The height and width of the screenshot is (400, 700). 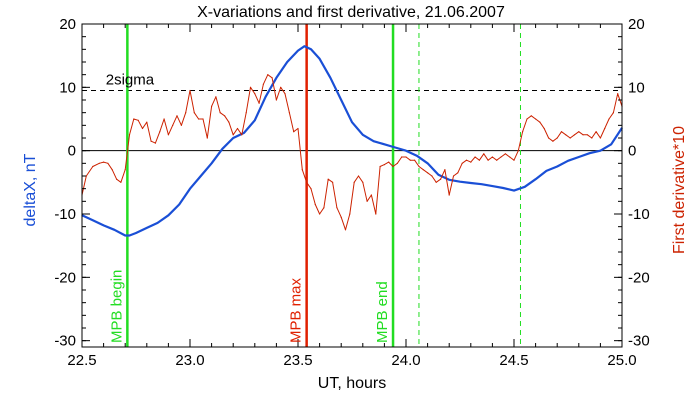 I want to click on y-tick-label-right: -20, so click(x=639, y=277).